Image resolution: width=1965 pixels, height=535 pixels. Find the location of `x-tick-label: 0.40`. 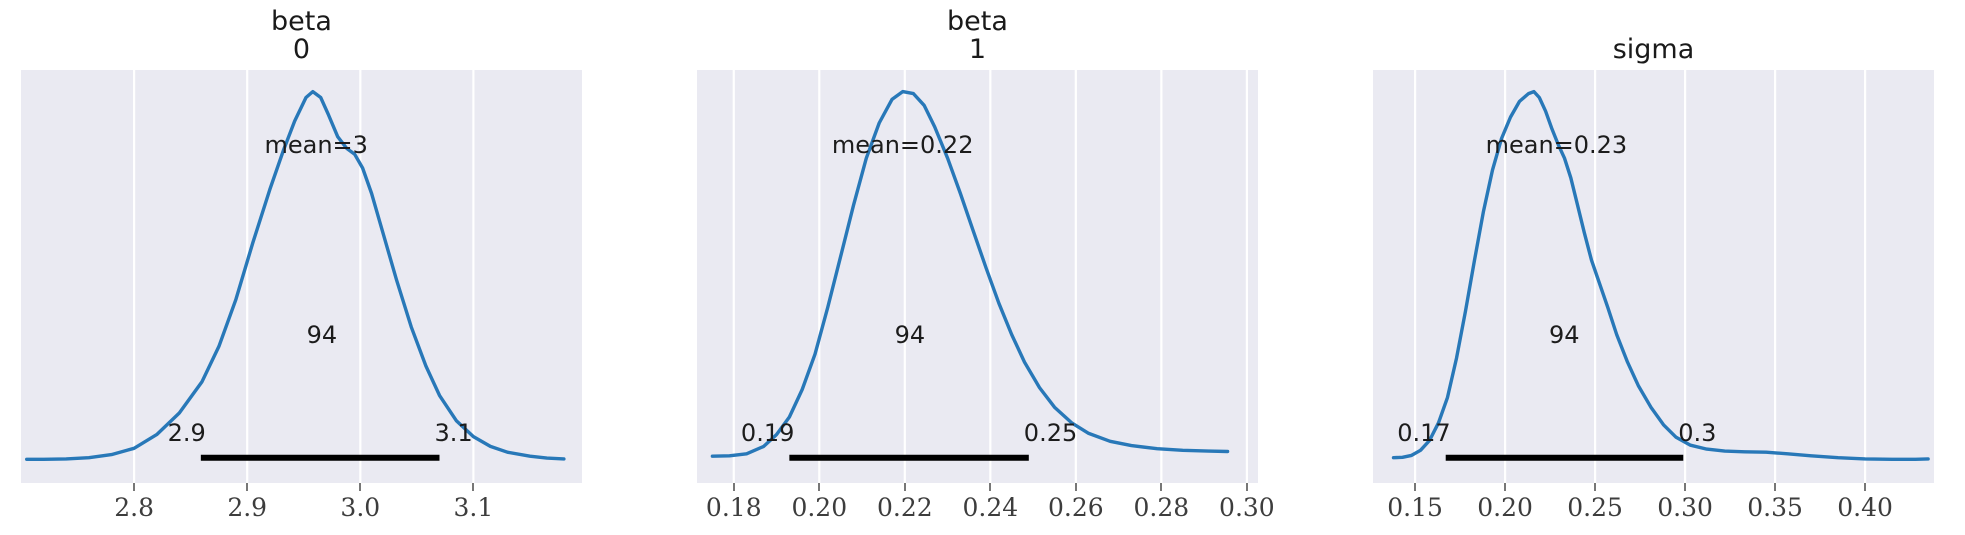

x-tick-label: 0.40 is located at coordinates (1865, 507).